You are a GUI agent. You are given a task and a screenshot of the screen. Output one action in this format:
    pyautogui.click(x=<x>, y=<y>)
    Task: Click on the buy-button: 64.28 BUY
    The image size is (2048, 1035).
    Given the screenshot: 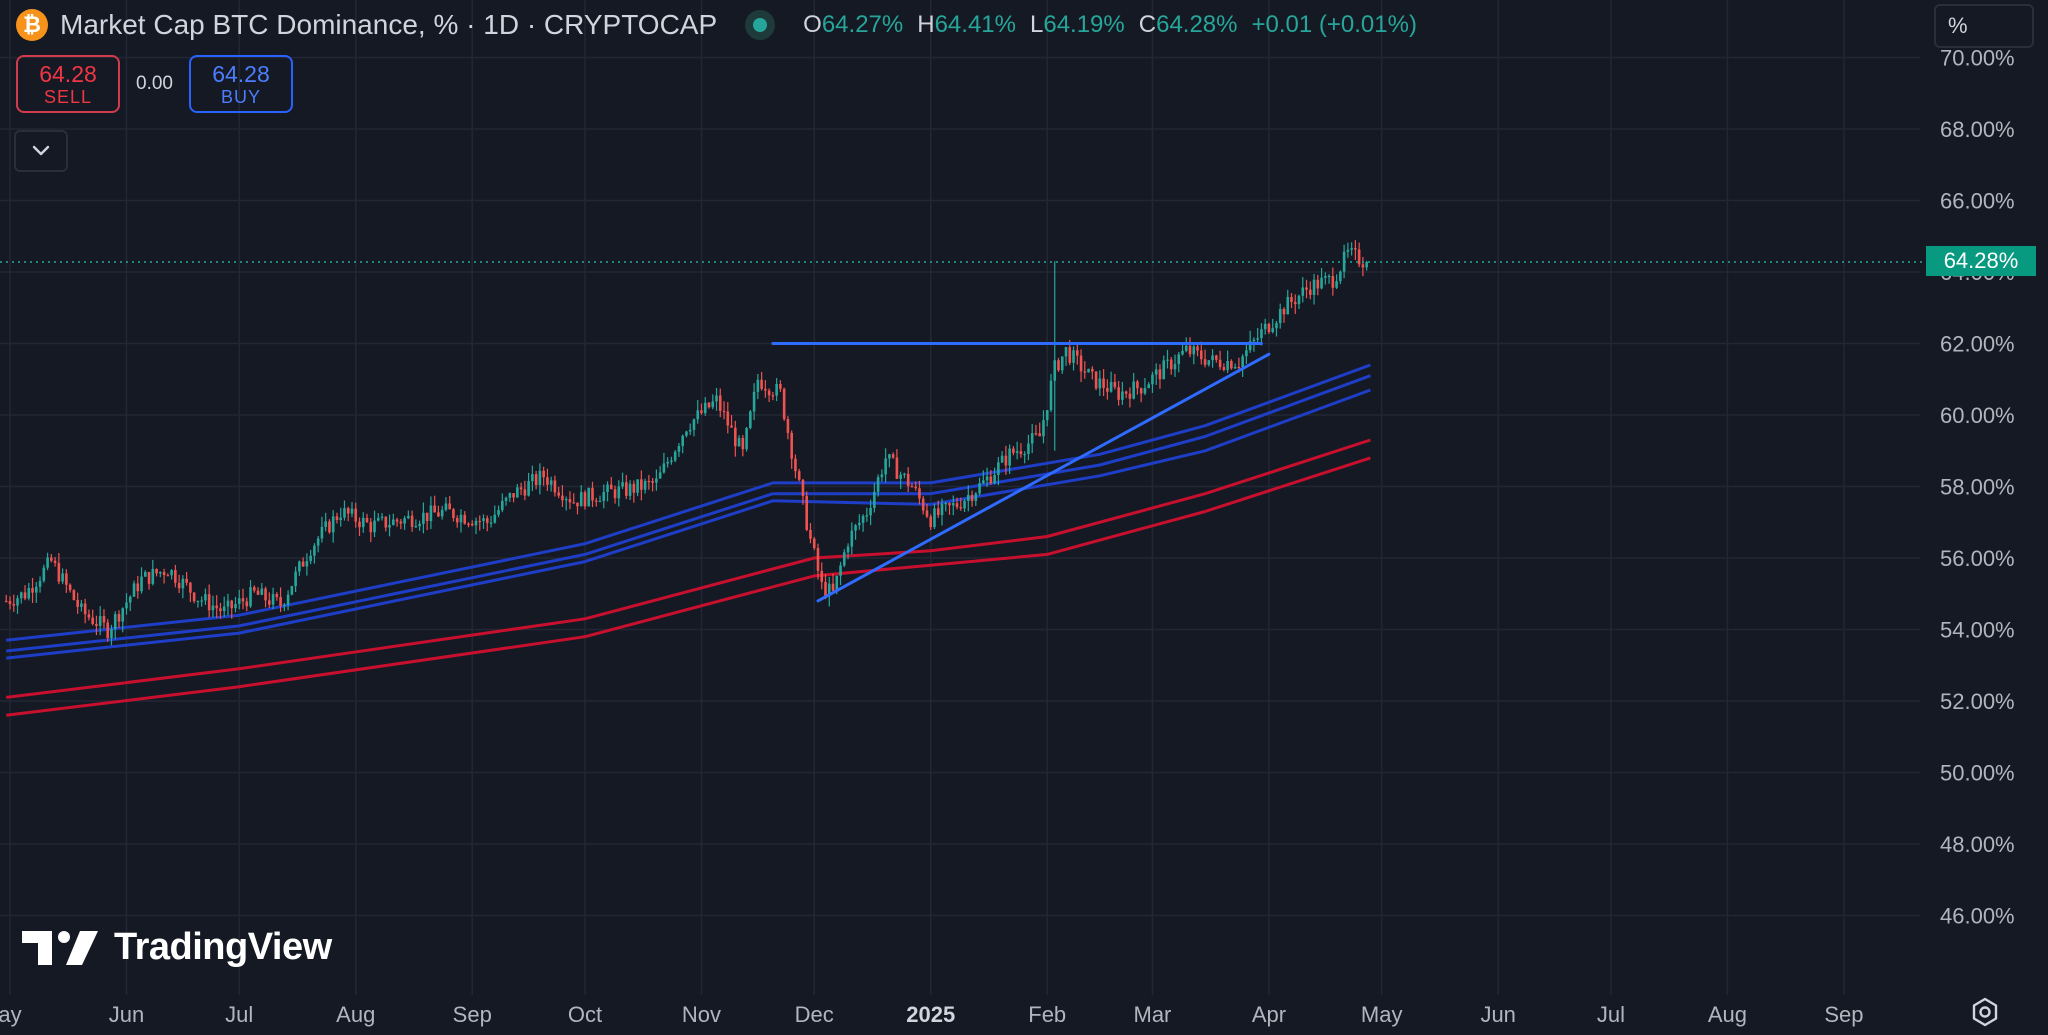 What is the action you would take?
    pyautogui.click(x=240, y=84)
    